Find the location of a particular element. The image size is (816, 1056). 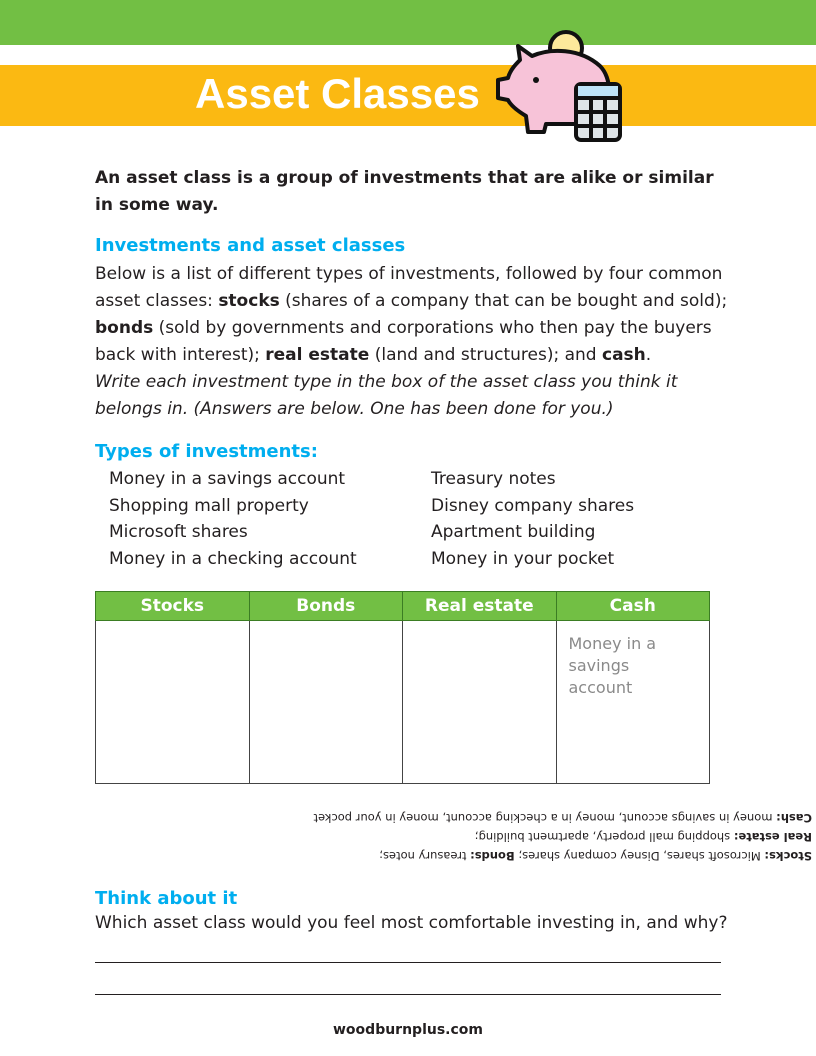

list-item: Treasury notes is located at coordinates (493, 479).